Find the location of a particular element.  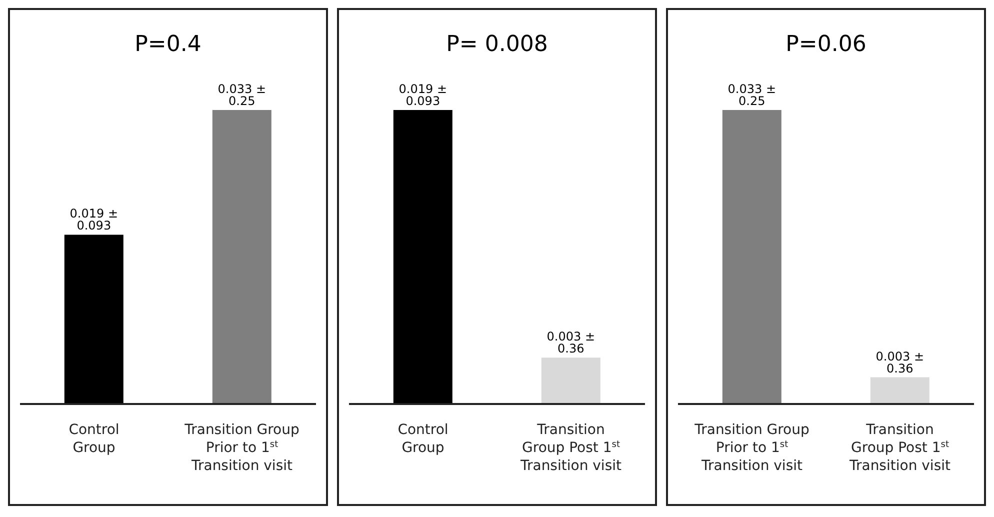

chart-title: P=0.06 is located at coordinates (826, 44).